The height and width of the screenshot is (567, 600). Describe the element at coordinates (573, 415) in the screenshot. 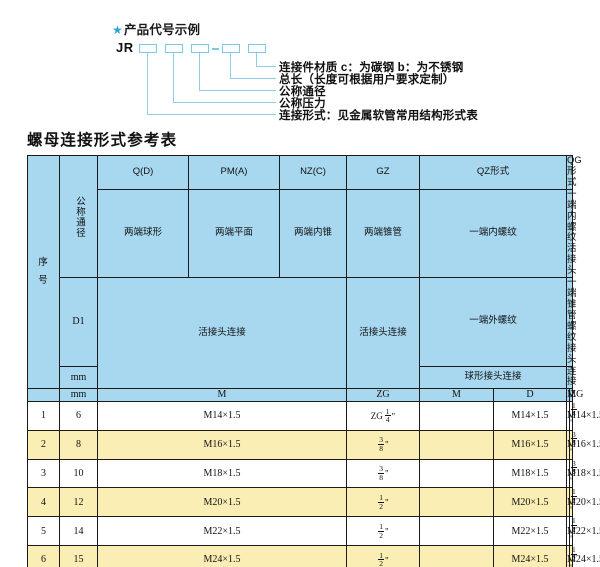

I see `cell-thread-zg-qg: 1 4 "` at that location.